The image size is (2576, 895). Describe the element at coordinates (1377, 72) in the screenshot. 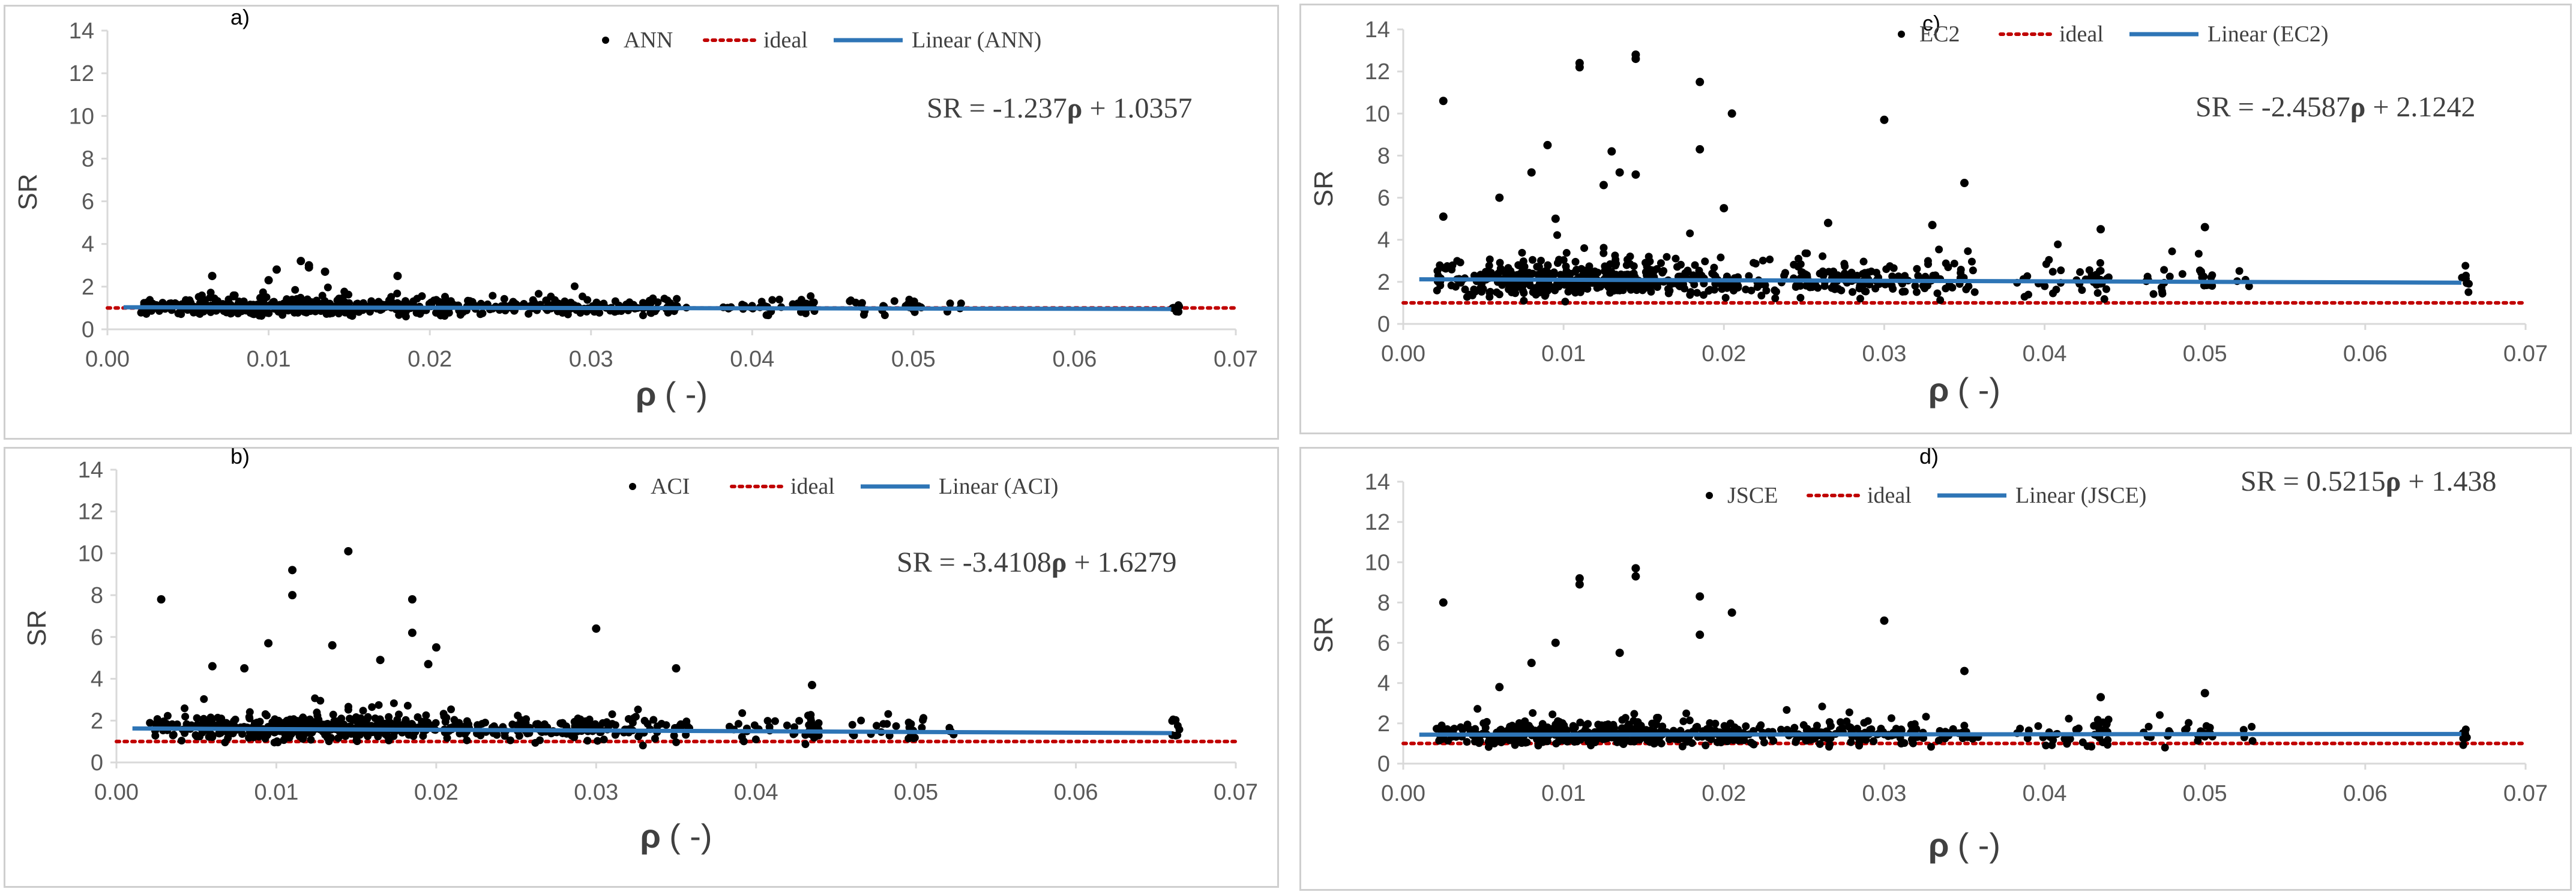

I see `y-tick-label: 12` at that location.